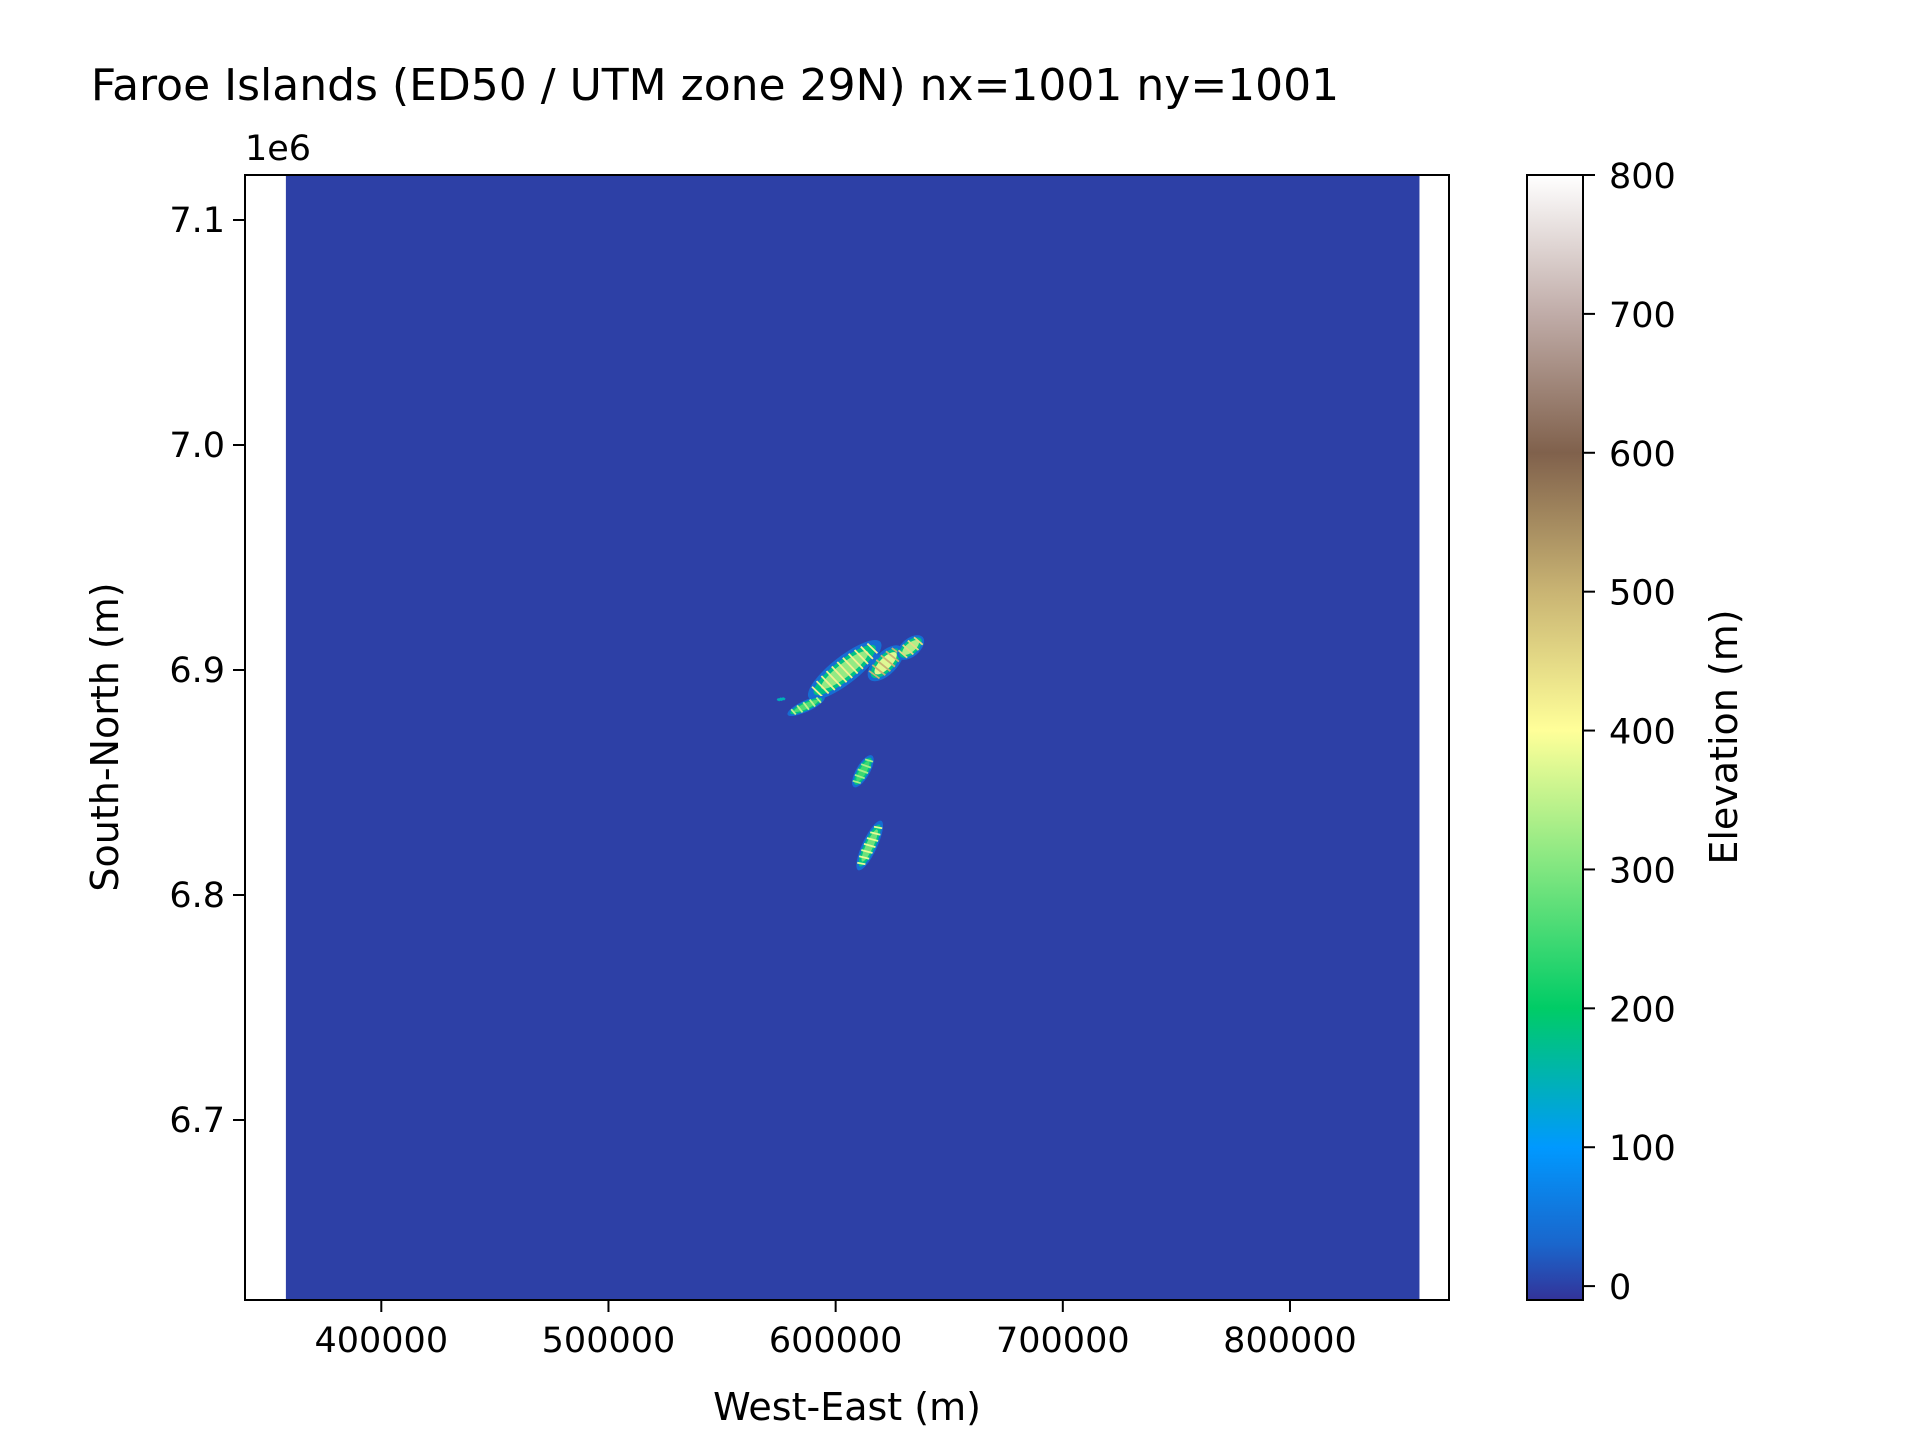 This screenshot has height=1440, width=1920. What do you see at coordinates (381, 1341) in the screenshot?
I see `x-tick-label: 400000` at bounding box center [381, 1341].